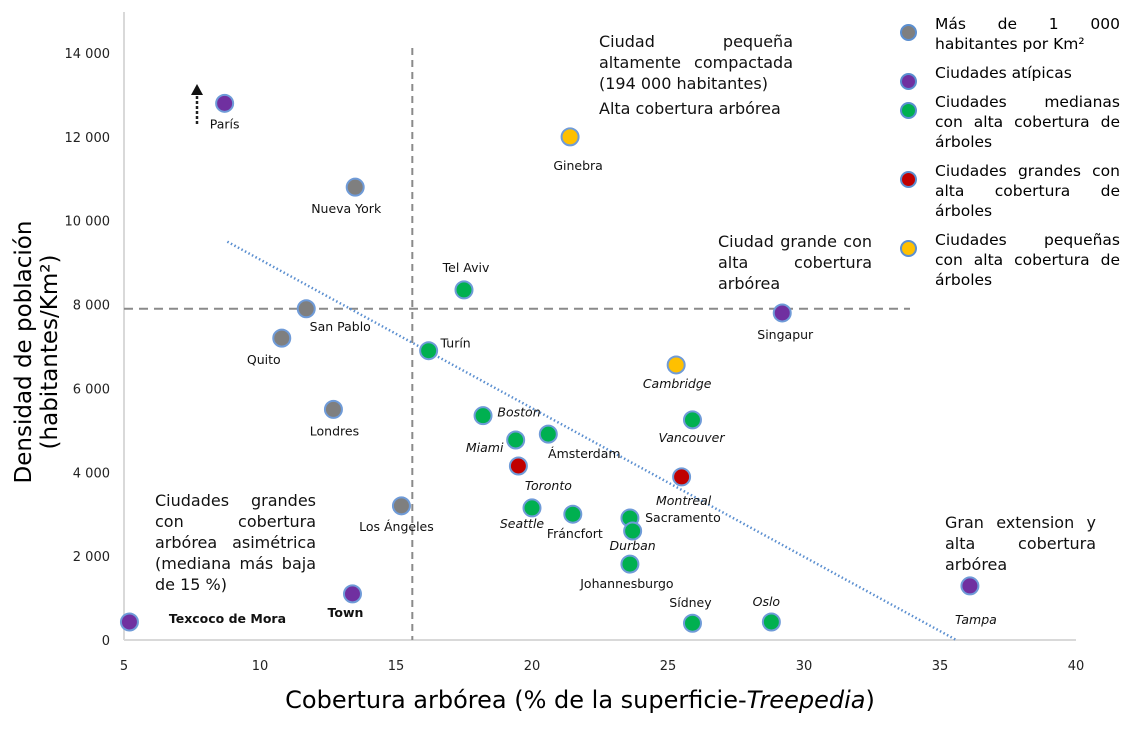 Image resolution: width=1133 pixels, height=732 pixels. I want to click on legend-item: Más de 1 000 habitantes por Km², so click(1009, 34).